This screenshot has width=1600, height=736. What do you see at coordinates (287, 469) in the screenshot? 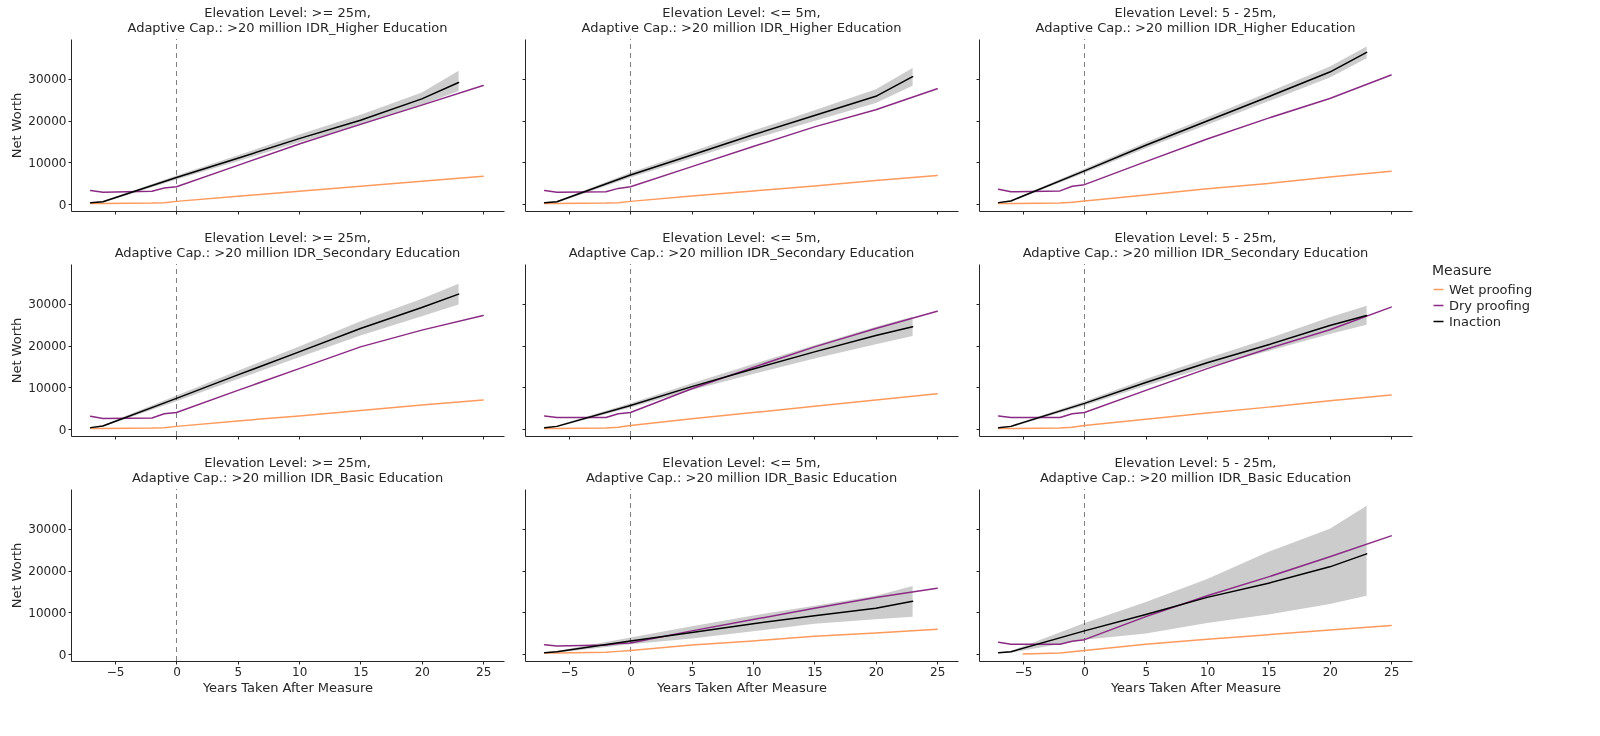
I see `chart-title: Elevation Level: >= 25m, Adaptive Cap.: >20 million IDR_Basic Education` at bounding box center [287, 469].